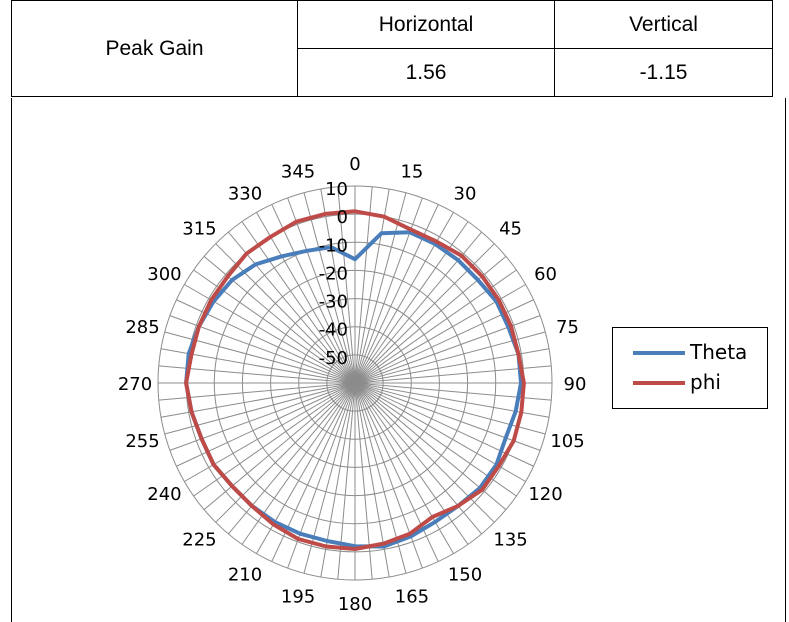  I want to click on angle-label-315: 315, so click(199, 228).